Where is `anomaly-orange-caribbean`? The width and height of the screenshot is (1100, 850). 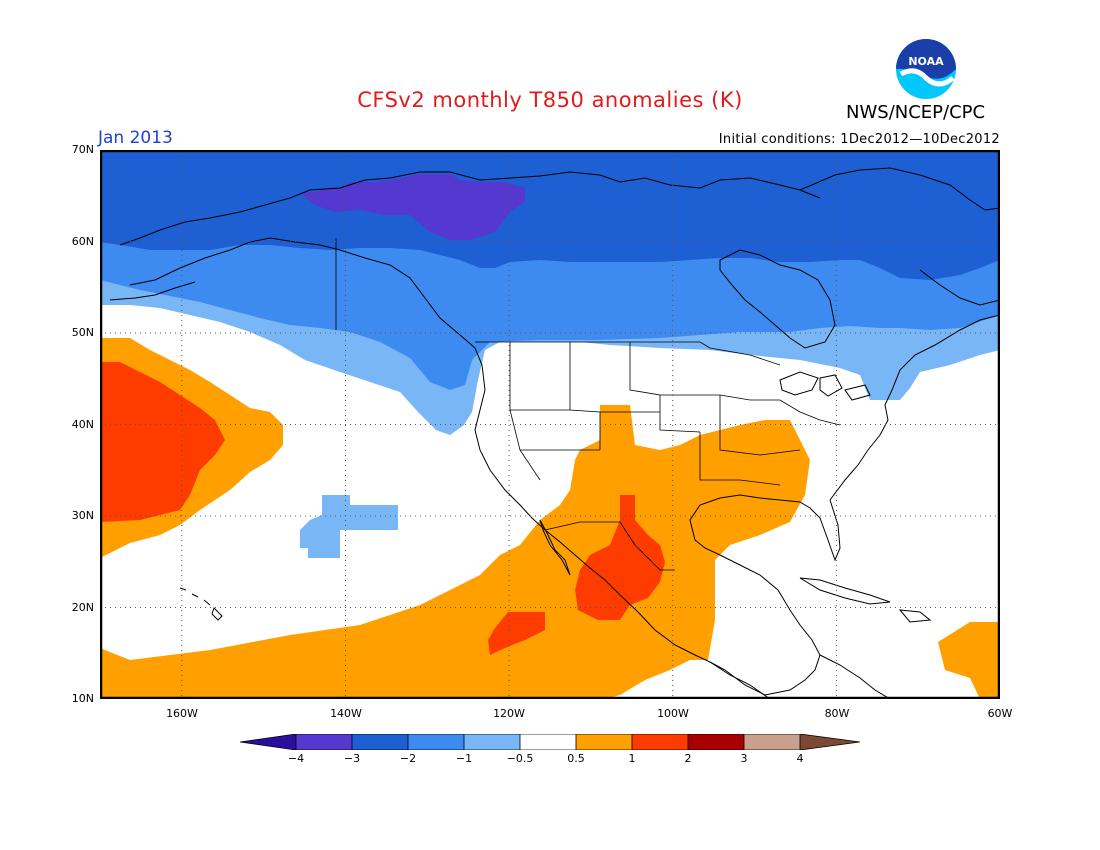 anomaly-orange-caribbean is located at coordinates (969, 660).